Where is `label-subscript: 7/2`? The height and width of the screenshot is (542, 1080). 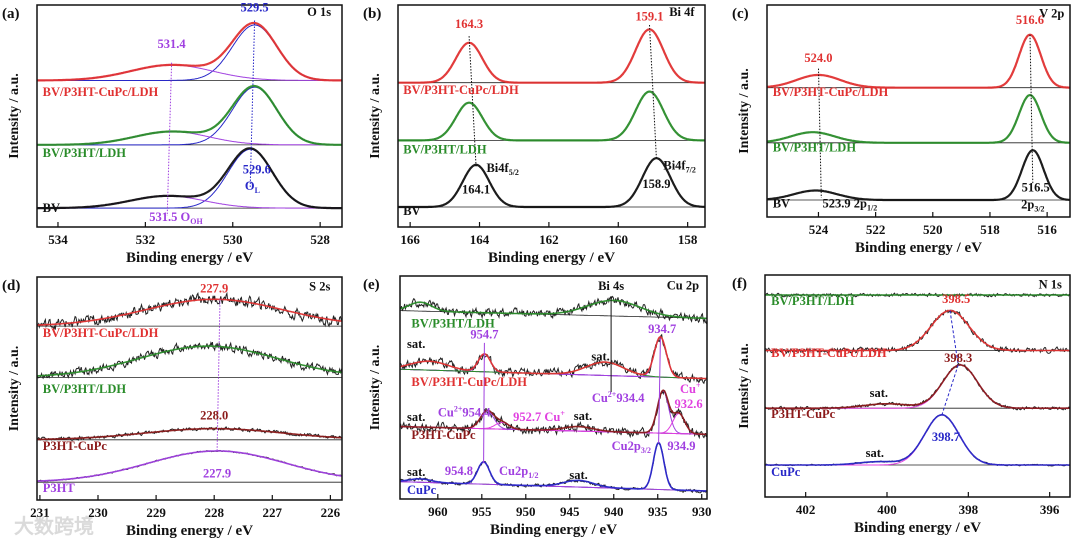
label-subscript: 7/2 is located at coordinates (691, 169).